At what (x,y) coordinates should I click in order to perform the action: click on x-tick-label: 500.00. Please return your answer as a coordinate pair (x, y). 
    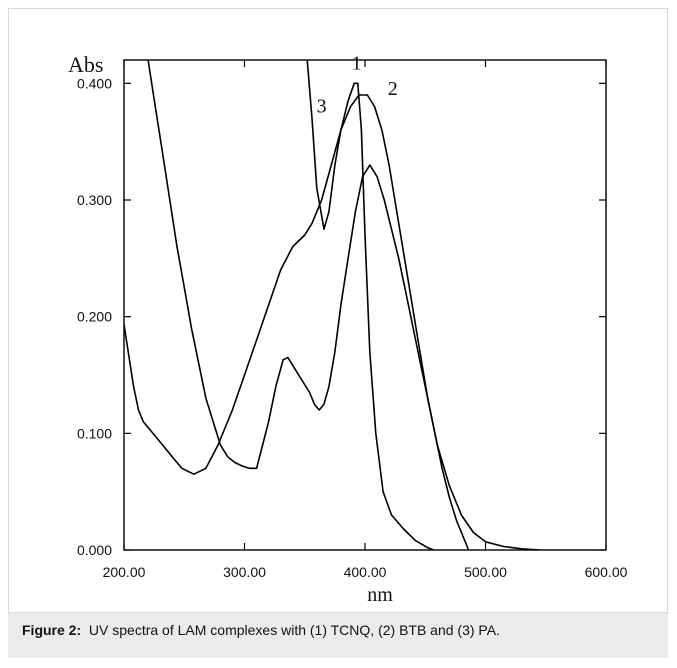
    Looking at the image, I should click on (485, 572).